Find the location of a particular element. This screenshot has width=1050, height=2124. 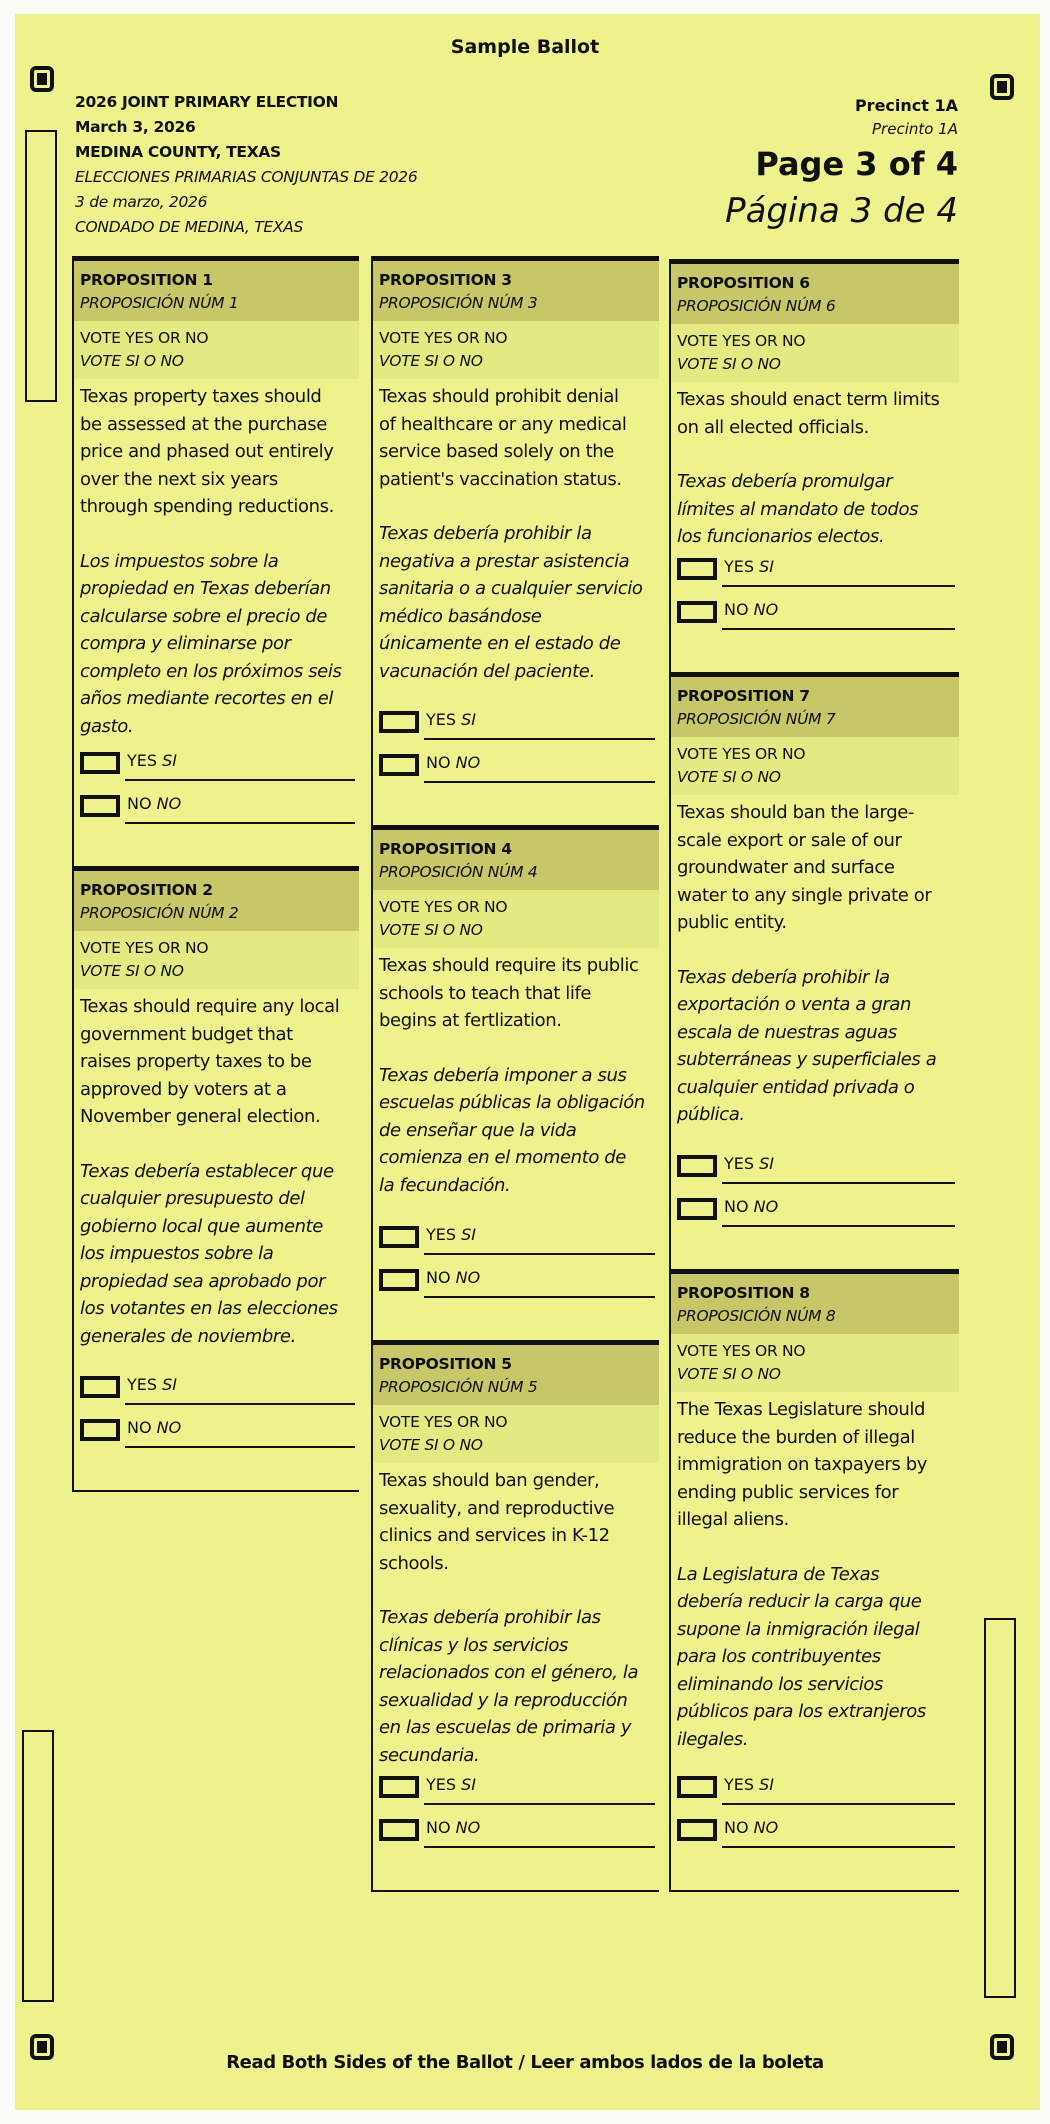

election-name-es: ELECCIONES PRIMARIAS CONJUNTAS DE 2026 is located at coordinates (246, 177).